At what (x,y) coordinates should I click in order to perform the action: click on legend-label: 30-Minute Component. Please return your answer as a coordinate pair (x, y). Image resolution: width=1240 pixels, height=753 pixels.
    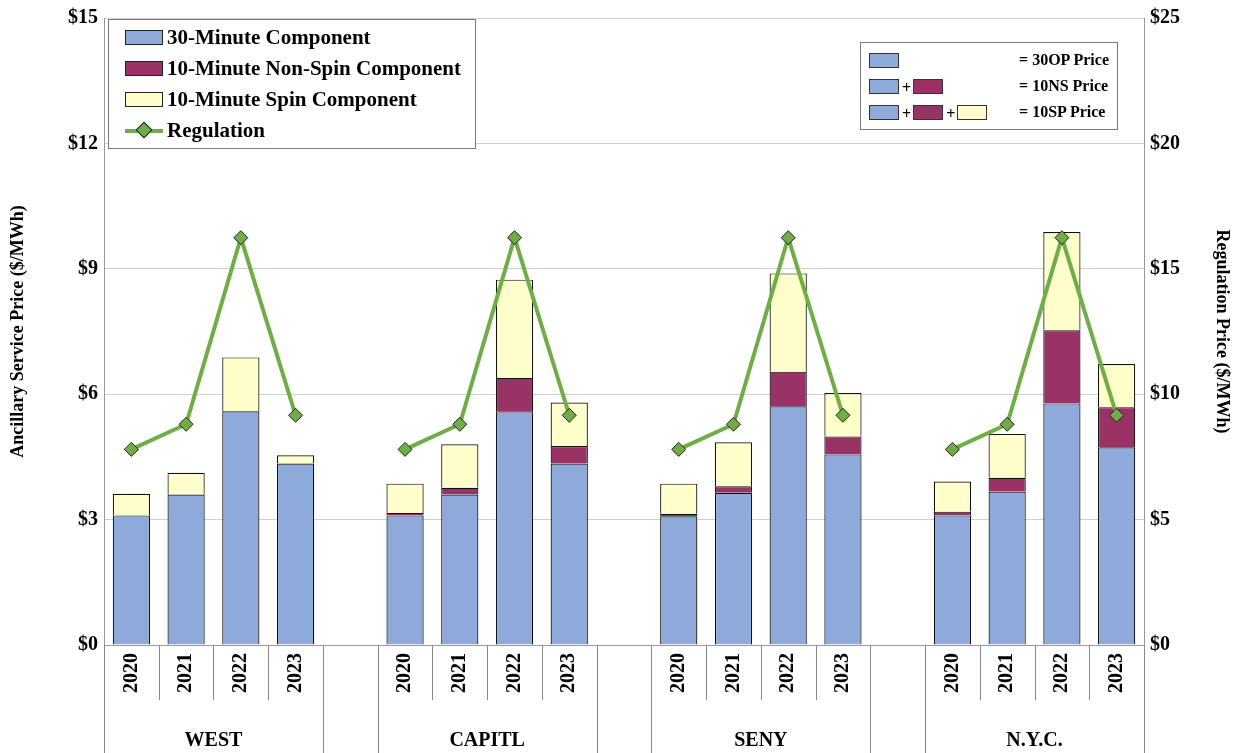
    Looking at the image, I should click on (269, 37).